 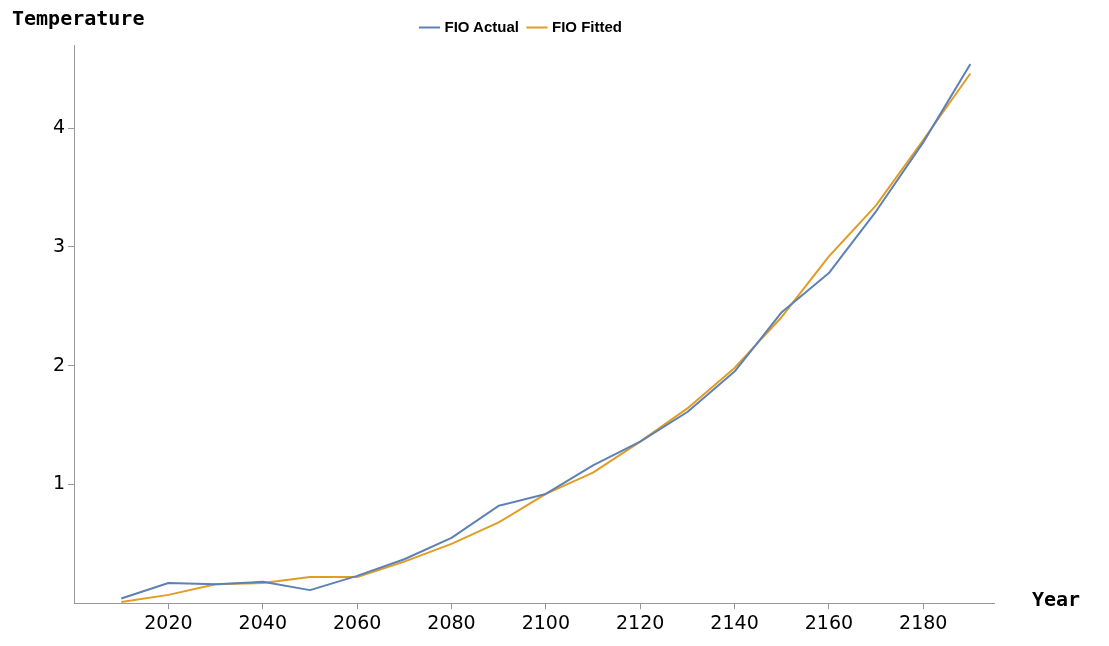 What do you see at coordinates (262, 621) in the screenshot?
I see `x-tick-label: 2040` at bounding box center [262, 621].